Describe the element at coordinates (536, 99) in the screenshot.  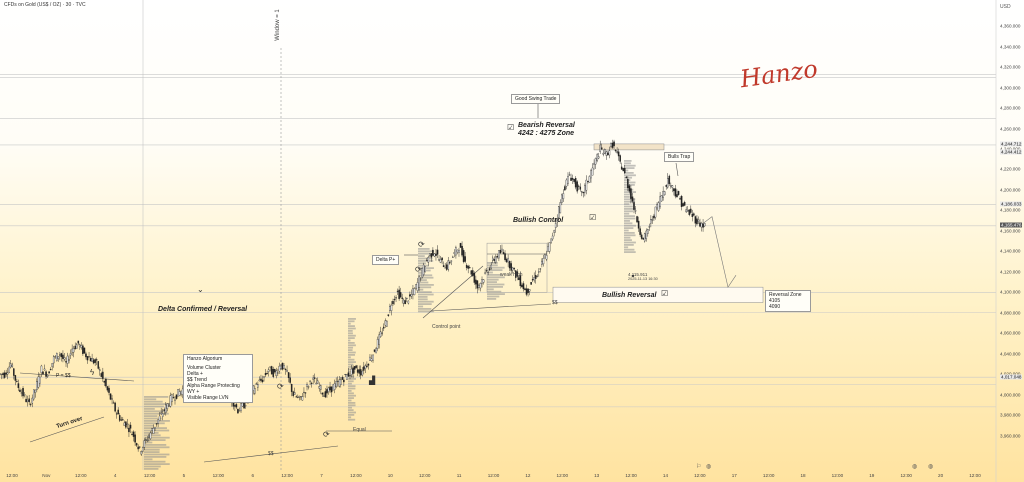
I see `good-swing-trade-label: Good Swing Trade` at that location.